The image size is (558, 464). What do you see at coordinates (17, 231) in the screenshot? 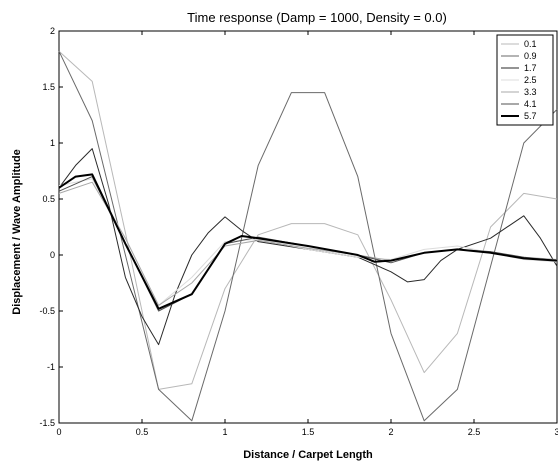
I see `y-axis-label: Displacement / Wave Amplitude` at bounding box center [17, 231].